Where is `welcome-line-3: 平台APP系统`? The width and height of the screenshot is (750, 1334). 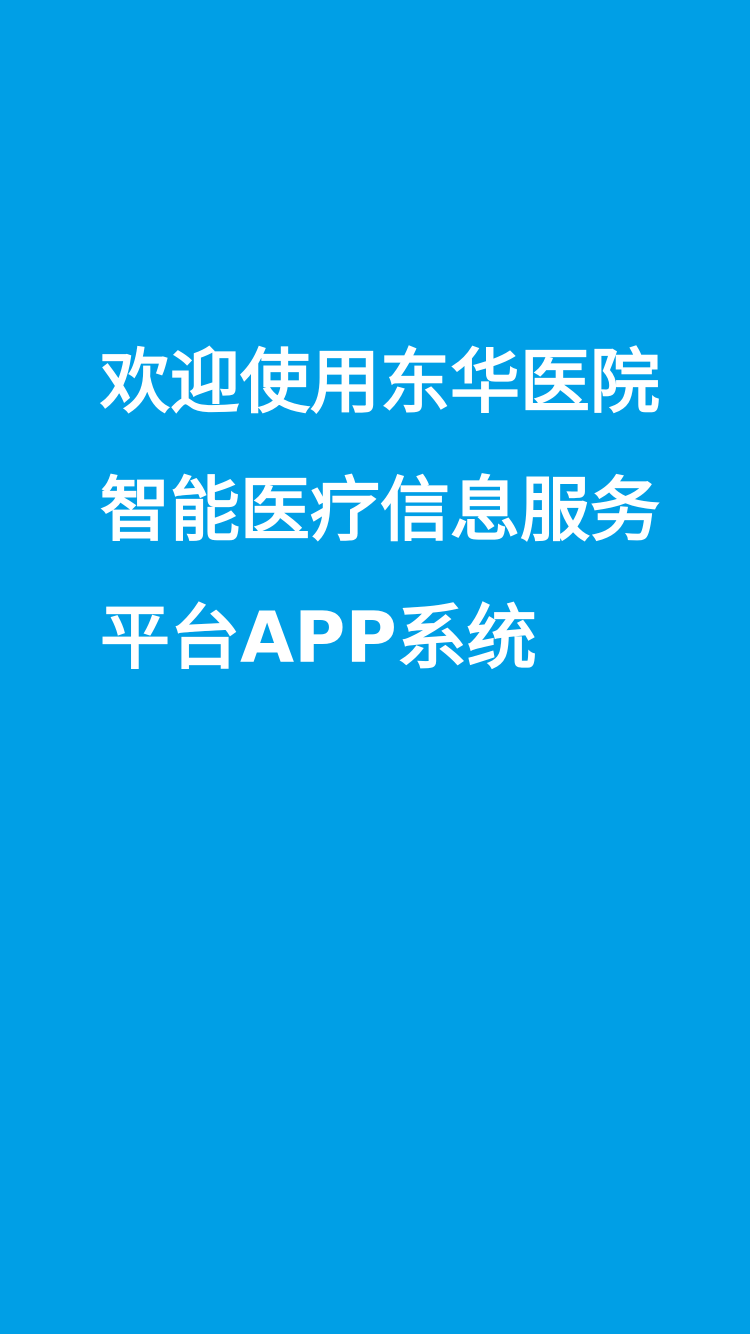
welcome-line-3: 平台APP系统 is located at coordinates (318, 638).